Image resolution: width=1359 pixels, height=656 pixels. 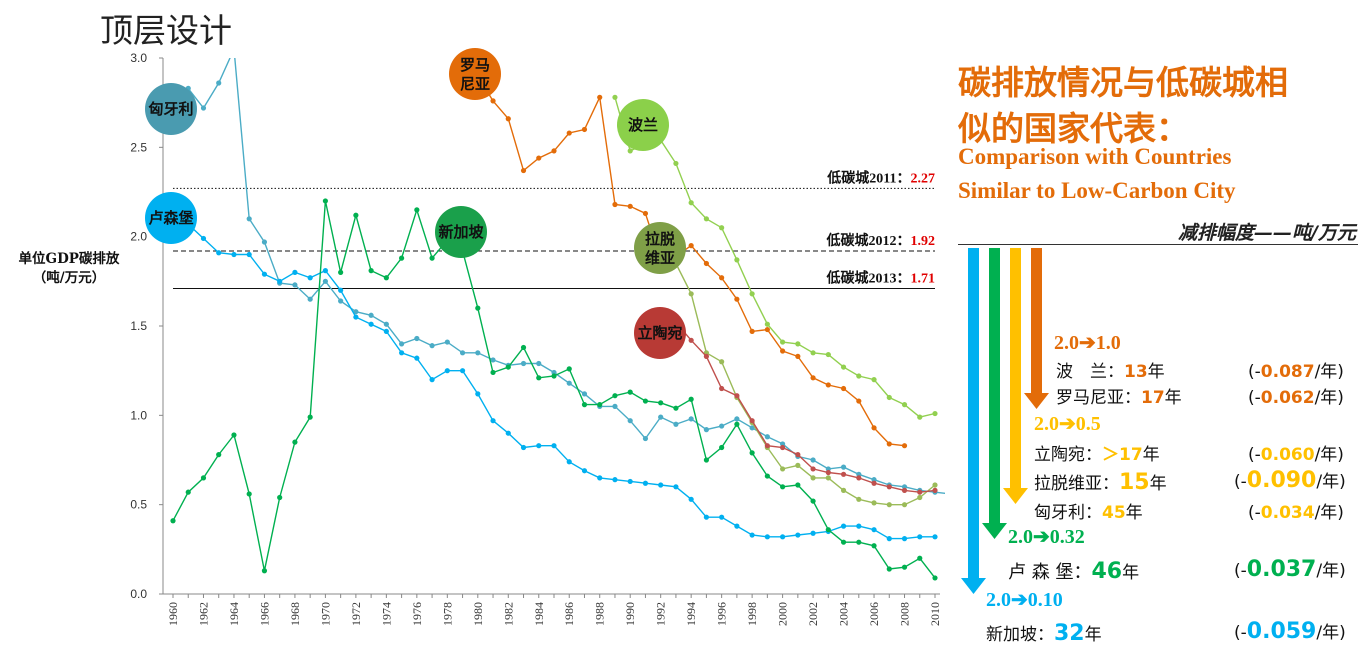 What do you see at coordinates (1068, 513) in the screenshot?
I see `row-label: 匈牙利：` at bounding box center [1068, 513].